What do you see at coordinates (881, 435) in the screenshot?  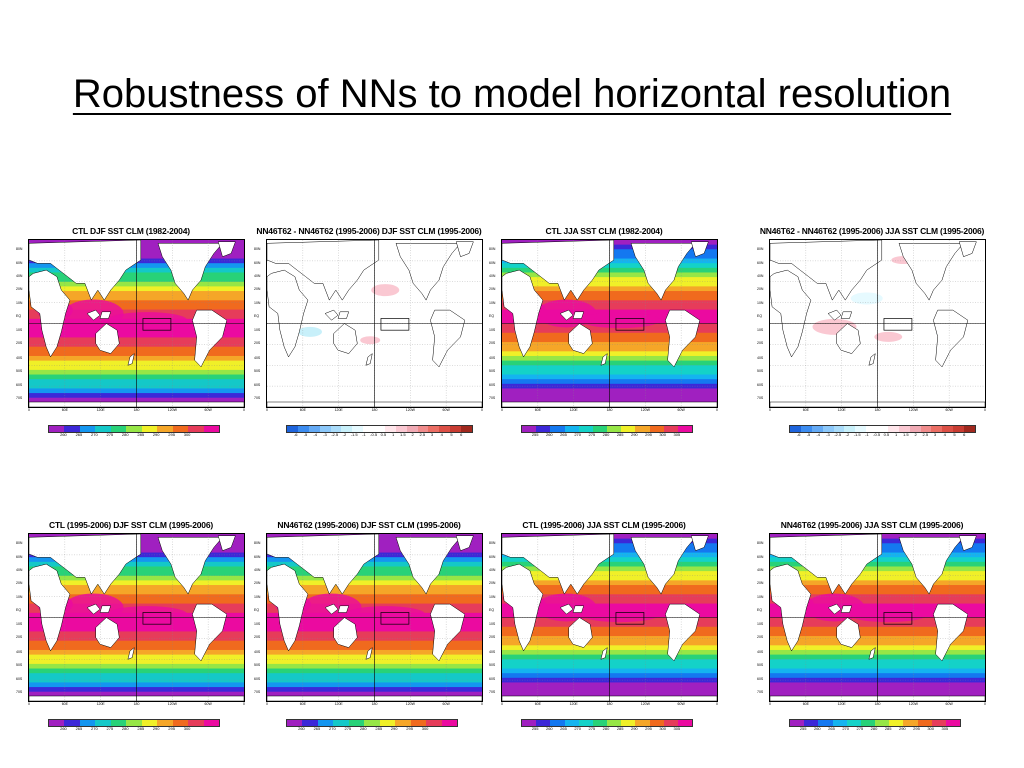 I see `colorbar-labels: -6 -5 -4 -3 -2.5 -2 -1.5 -1 -0.5 0.5 1 1.5 2 2.5 3 4 5 6` at bounding box center [881, 435].